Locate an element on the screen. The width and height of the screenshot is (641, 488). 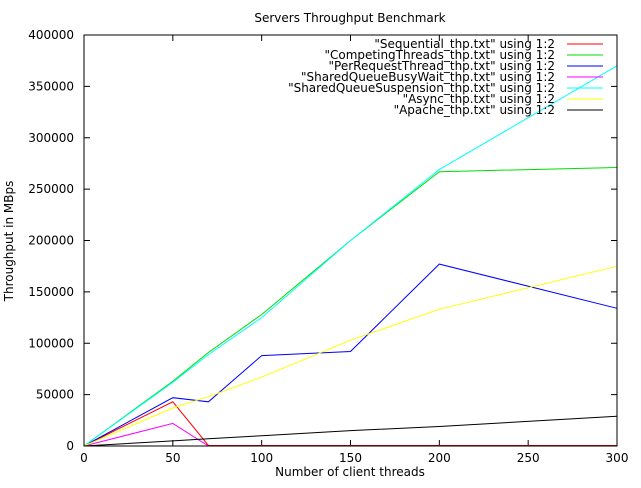
y-tick-label: 350000 is located at coordinates (51, 86).